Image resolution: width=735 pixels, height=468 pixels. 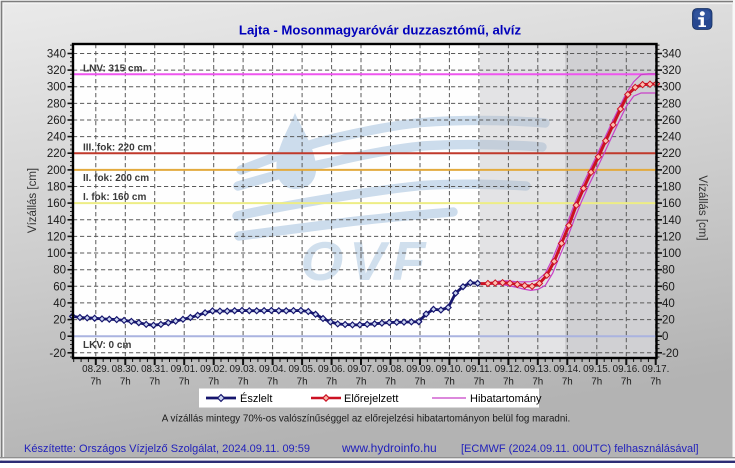 I want to click on svg-text: 09.10., so click(x=449, y=369).